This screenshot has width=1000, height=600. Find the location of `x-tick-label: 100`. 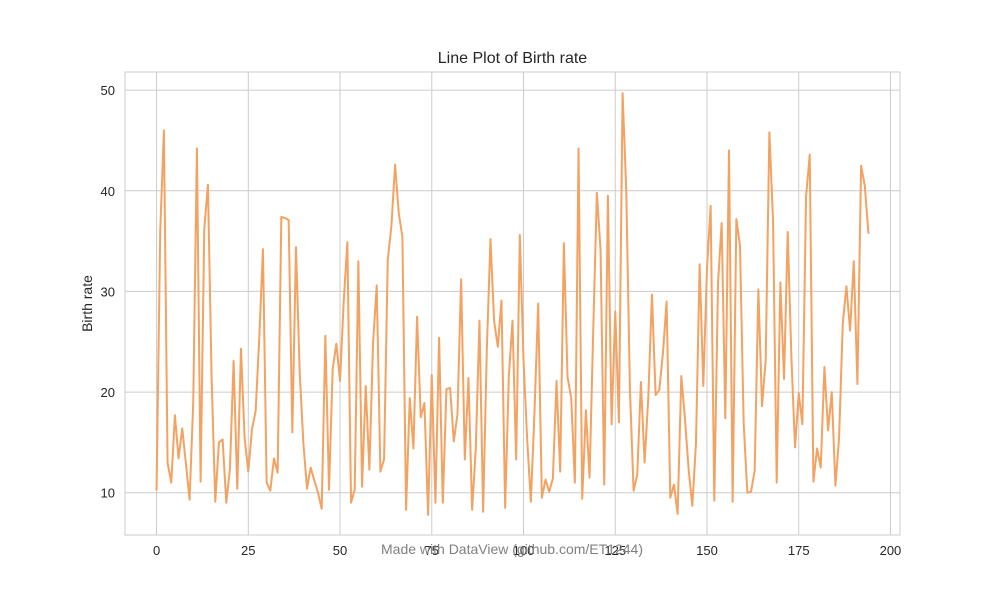

x-tick-label: 100 is located at coordinates (524, 550).